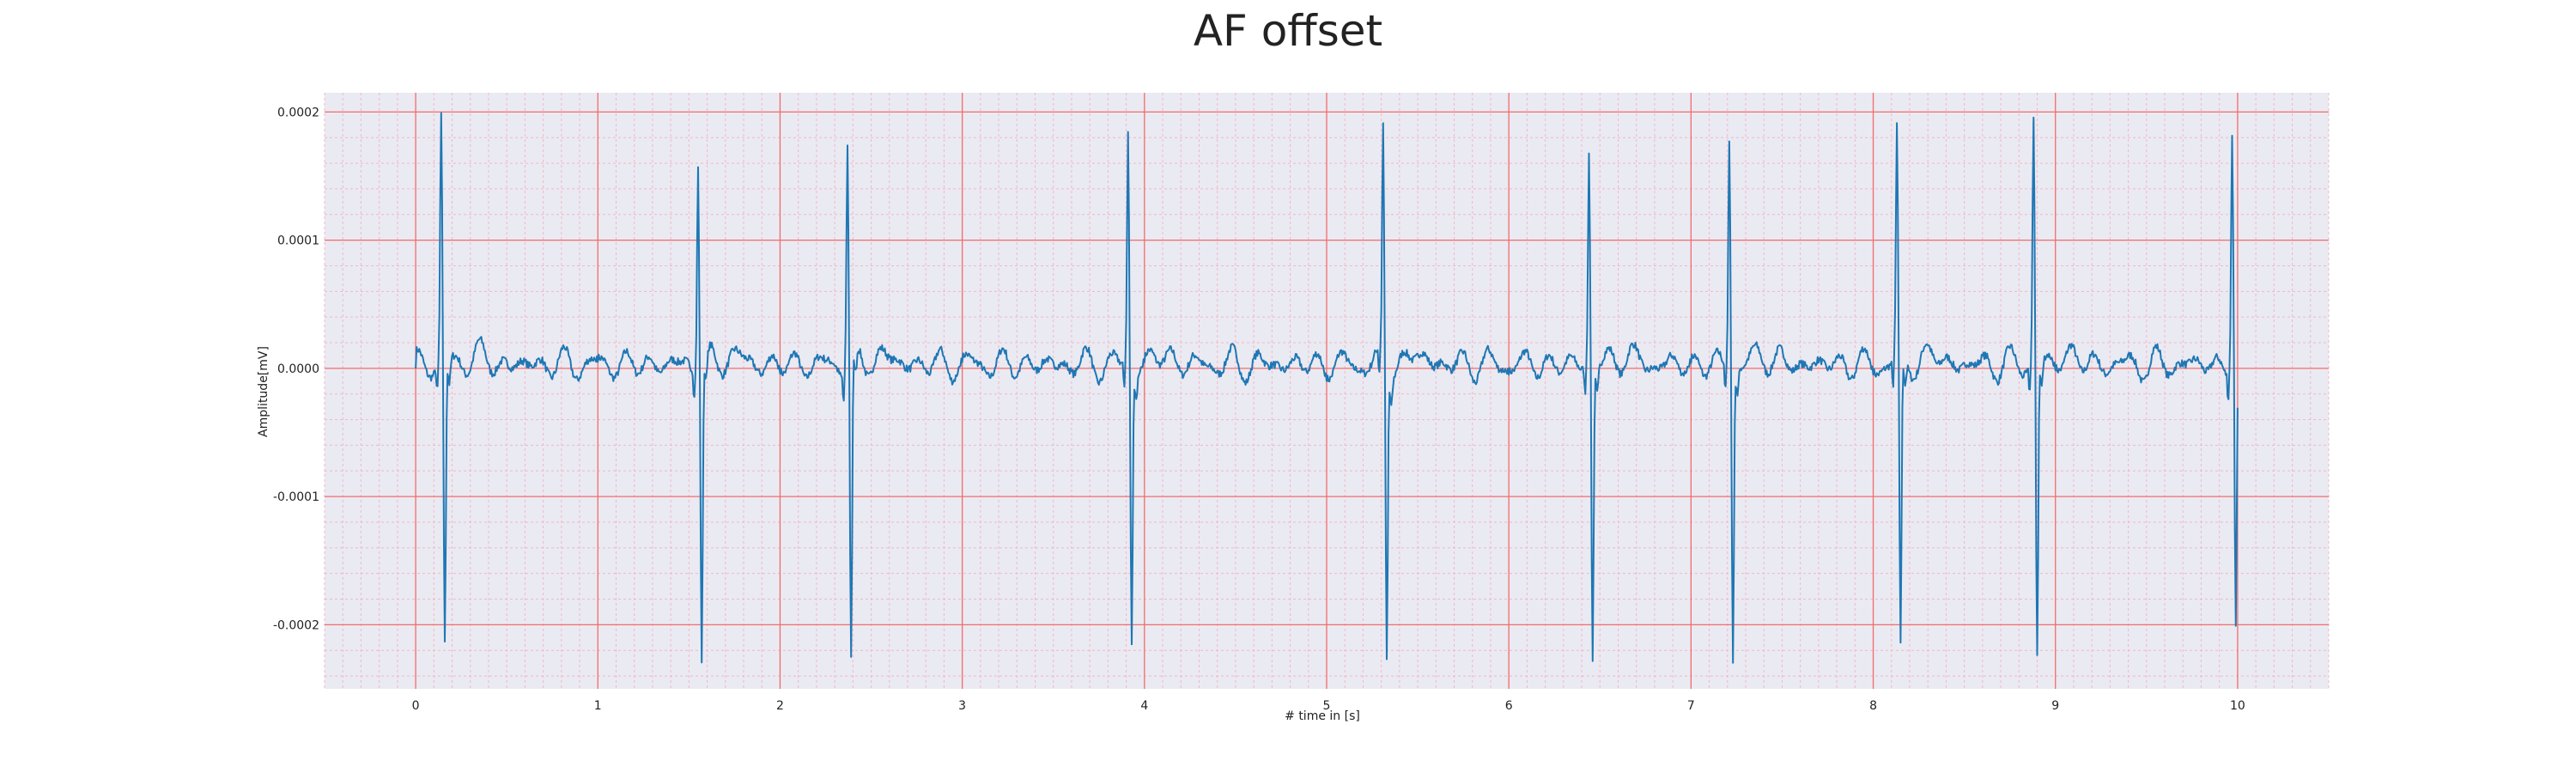 The width and height of the screenshot is (2576, 773). What do you see at coordinates (296, 497) in the screenshot?
I see `y-tick-label: -0.0001` at bounding box center [296, 497].